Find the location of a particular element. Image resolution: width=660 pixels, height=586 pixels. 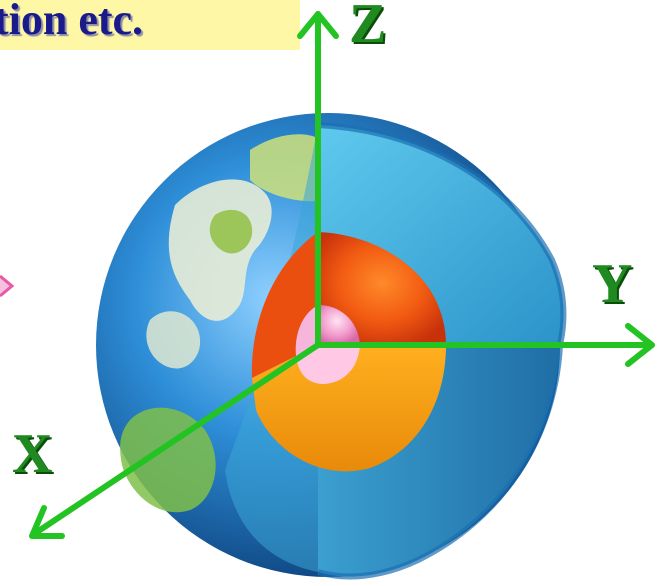

z-axis-label: Z is located at coordinates (368, 27).